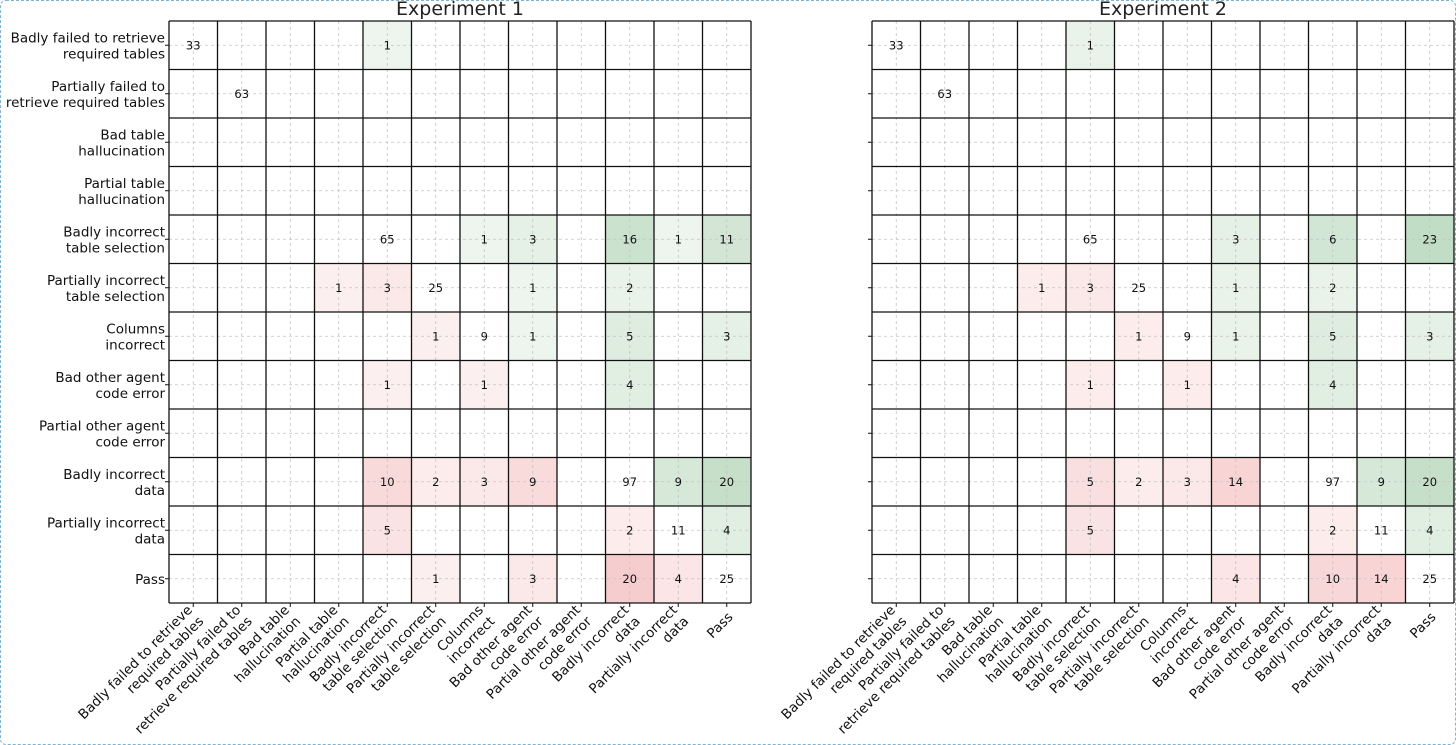 The height and width of the screenshot is (745, 1456). I want to click on y-tick-label: Badly incorrect table selection, so click(114, 240).